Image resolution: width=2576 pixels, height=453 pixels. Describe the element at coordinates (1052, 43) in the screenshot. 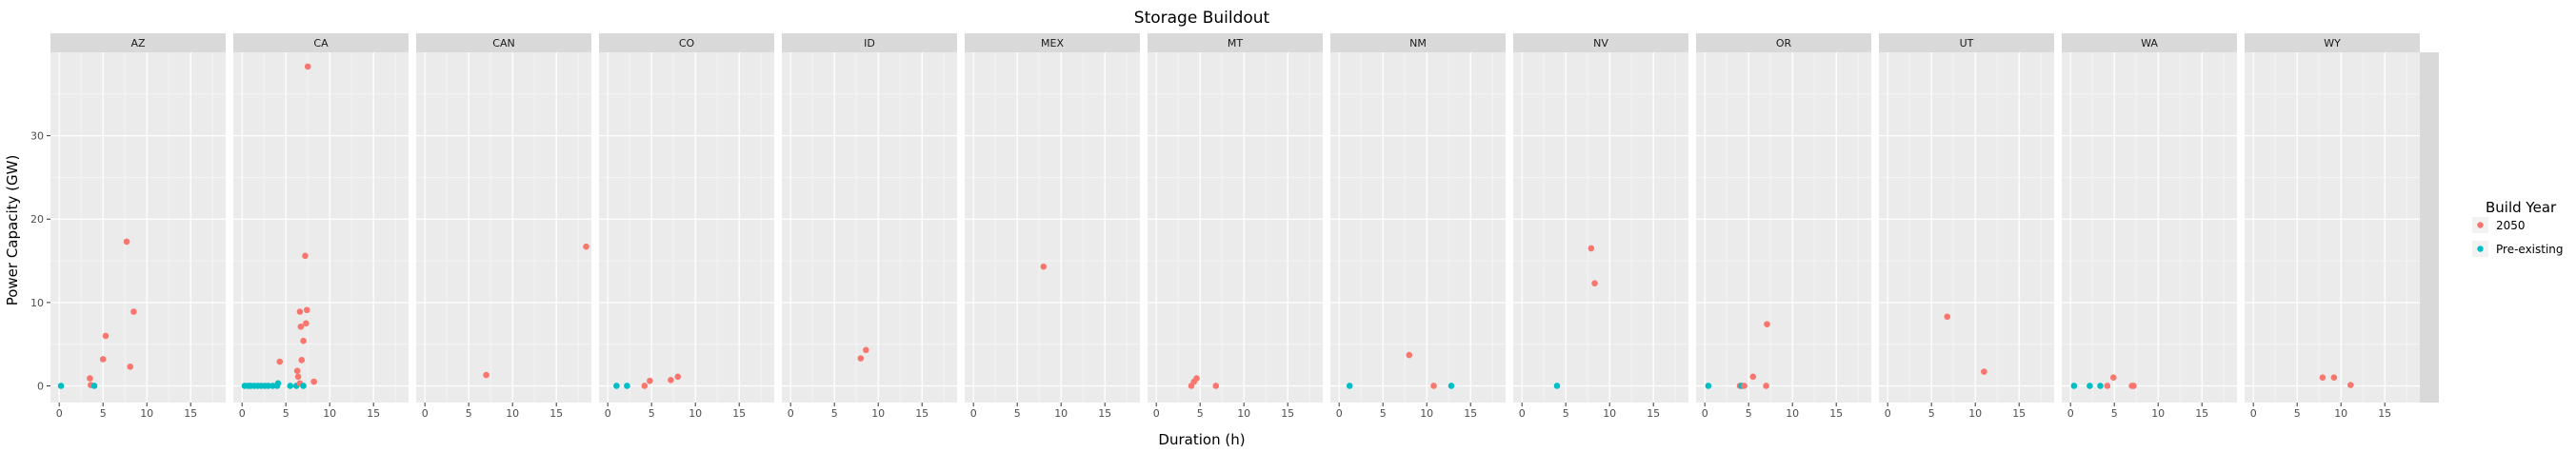

I see `facet-label-mex: MEX` at that location.